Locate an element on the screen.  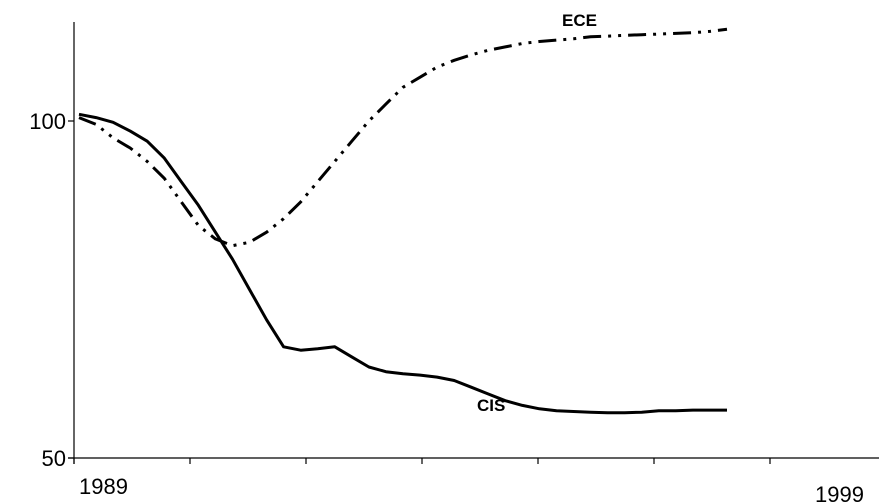
y-tick-label-100: 100 is located at coordinates (47, 121).